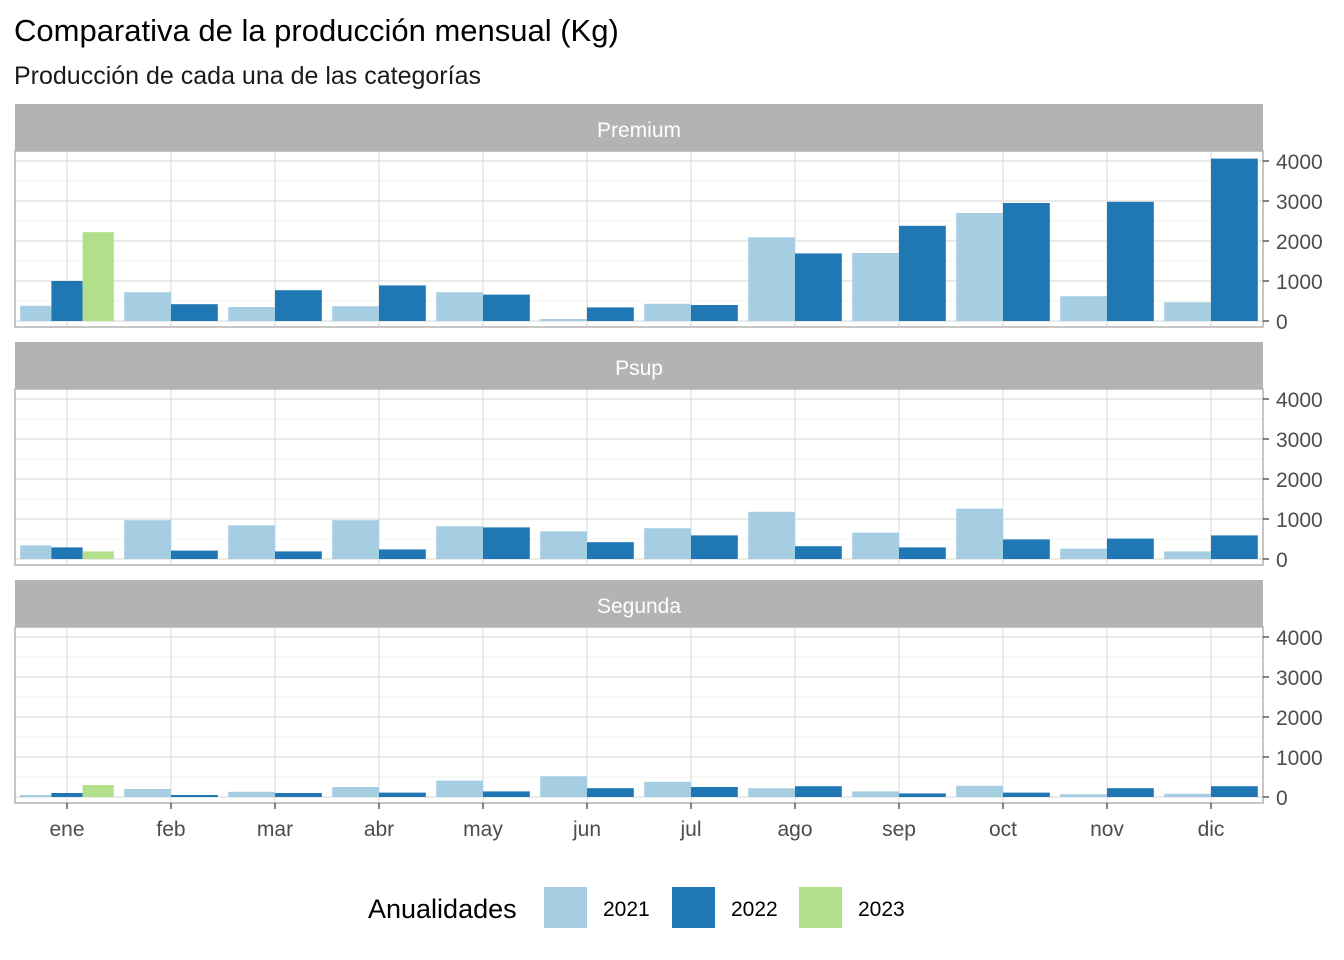  Describe the element at coordinates (754, 909) in the screenshot. I see `legend-label-2022: 2022` at that location.